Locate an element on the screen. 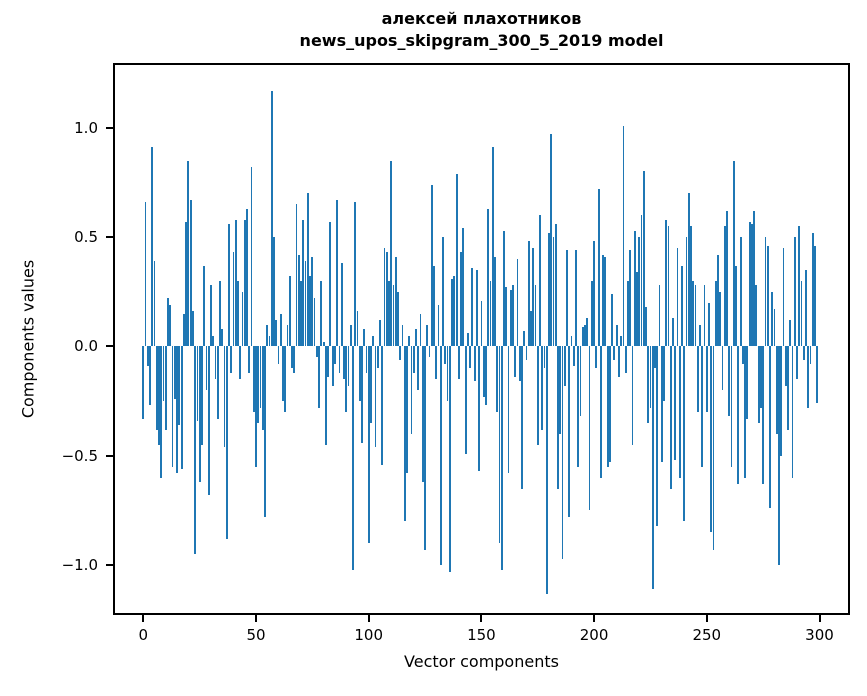 This screenshot has height=696, width=867. y-tick-label: 0.5 is located at coordinates (86, 237).